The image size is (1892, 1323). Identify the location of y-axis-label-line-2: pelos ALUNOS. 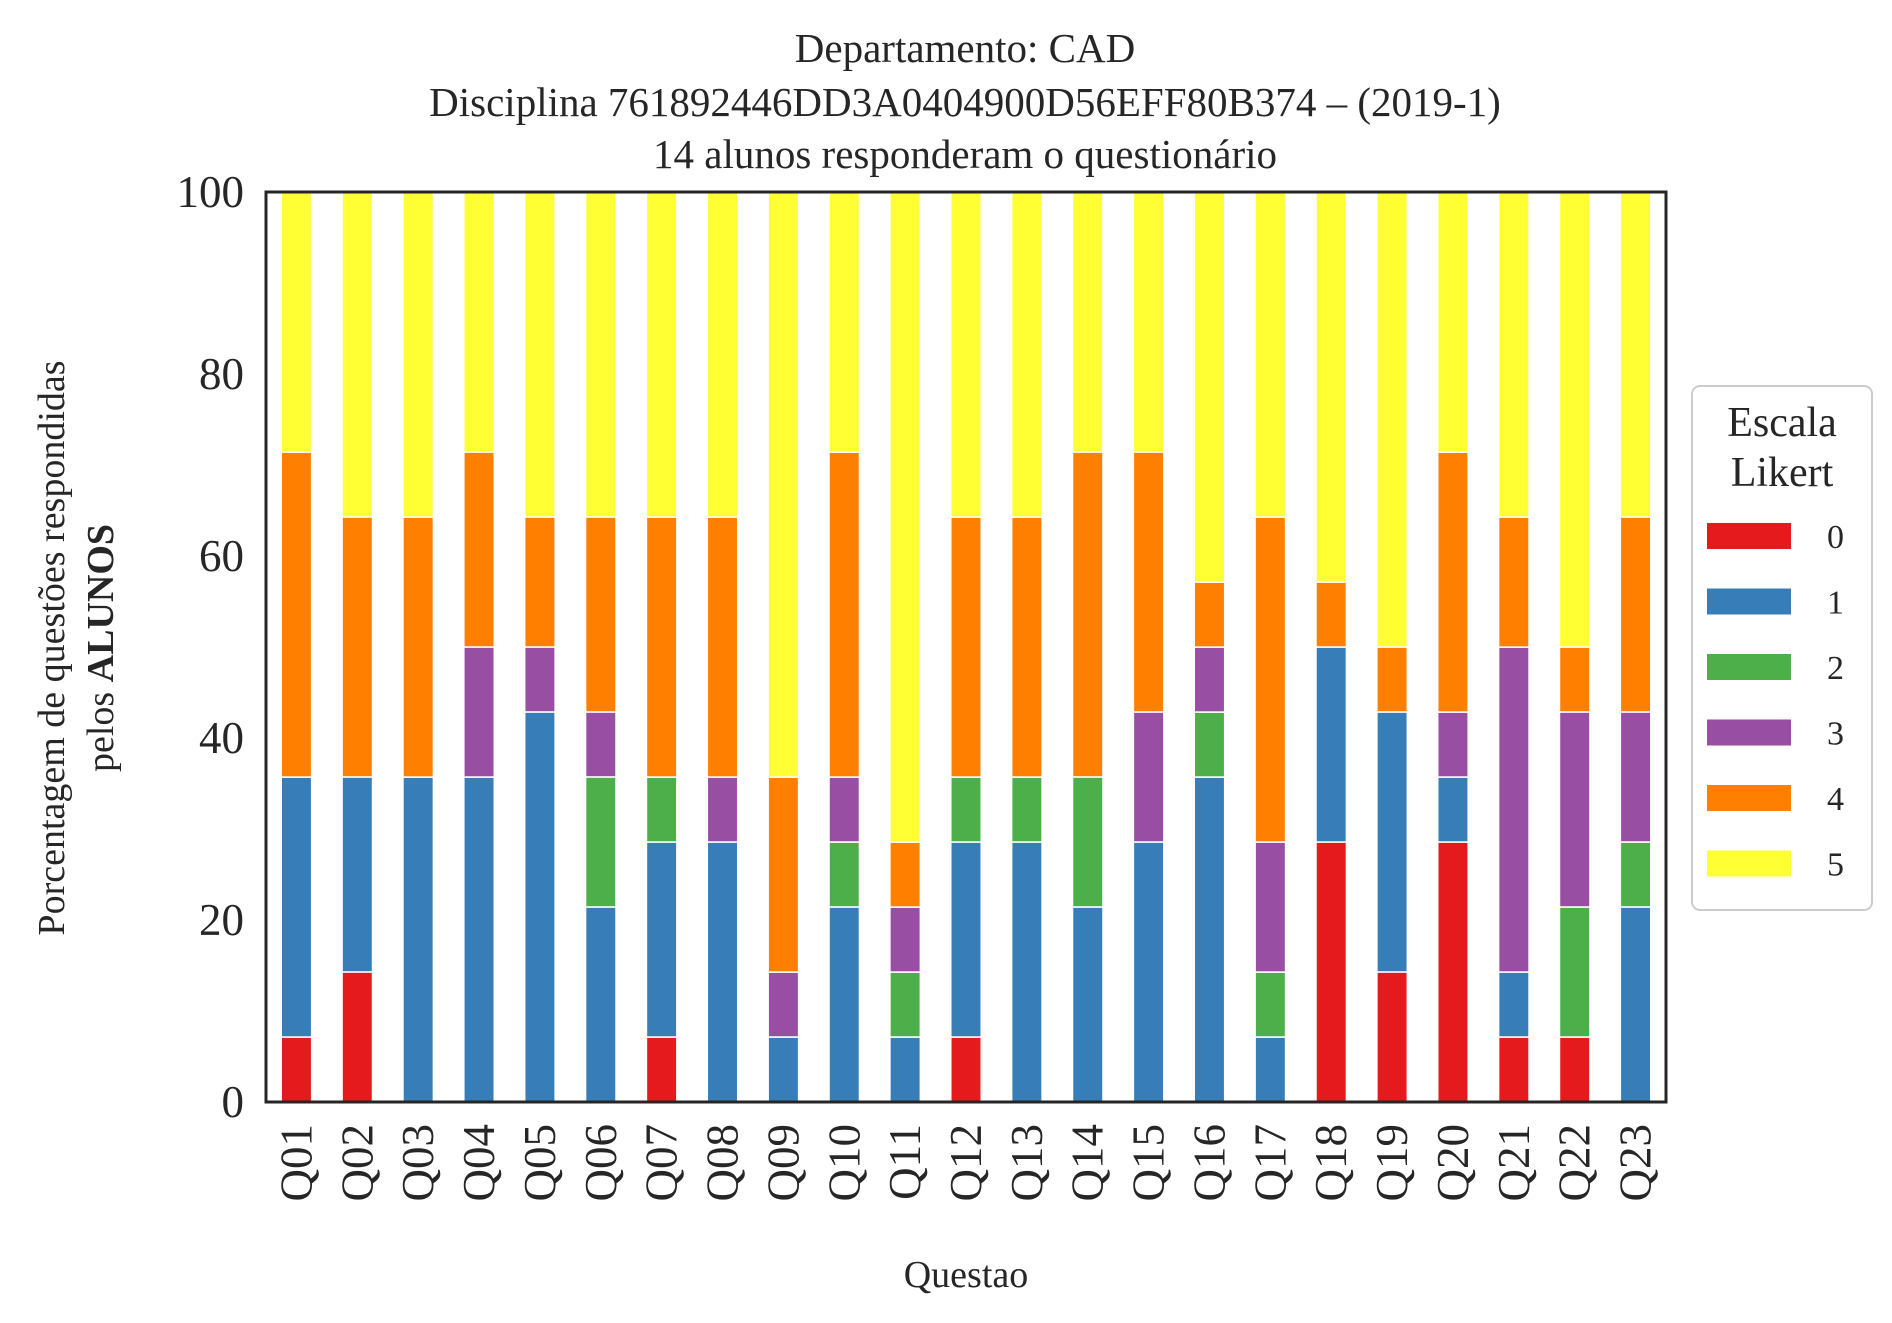
(101, 648).